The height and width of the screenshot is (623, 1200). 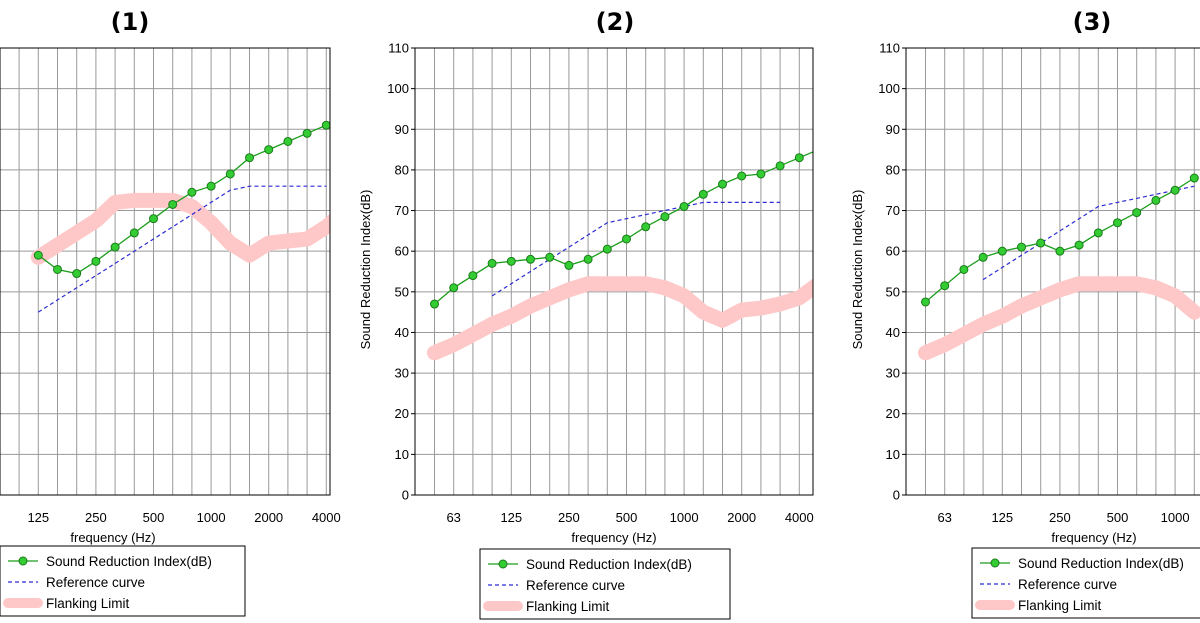 What do you see at coordinates (211, 517) in the screenshot?
I see `x-tick-label: 1000` at bounding box center [211, 517].